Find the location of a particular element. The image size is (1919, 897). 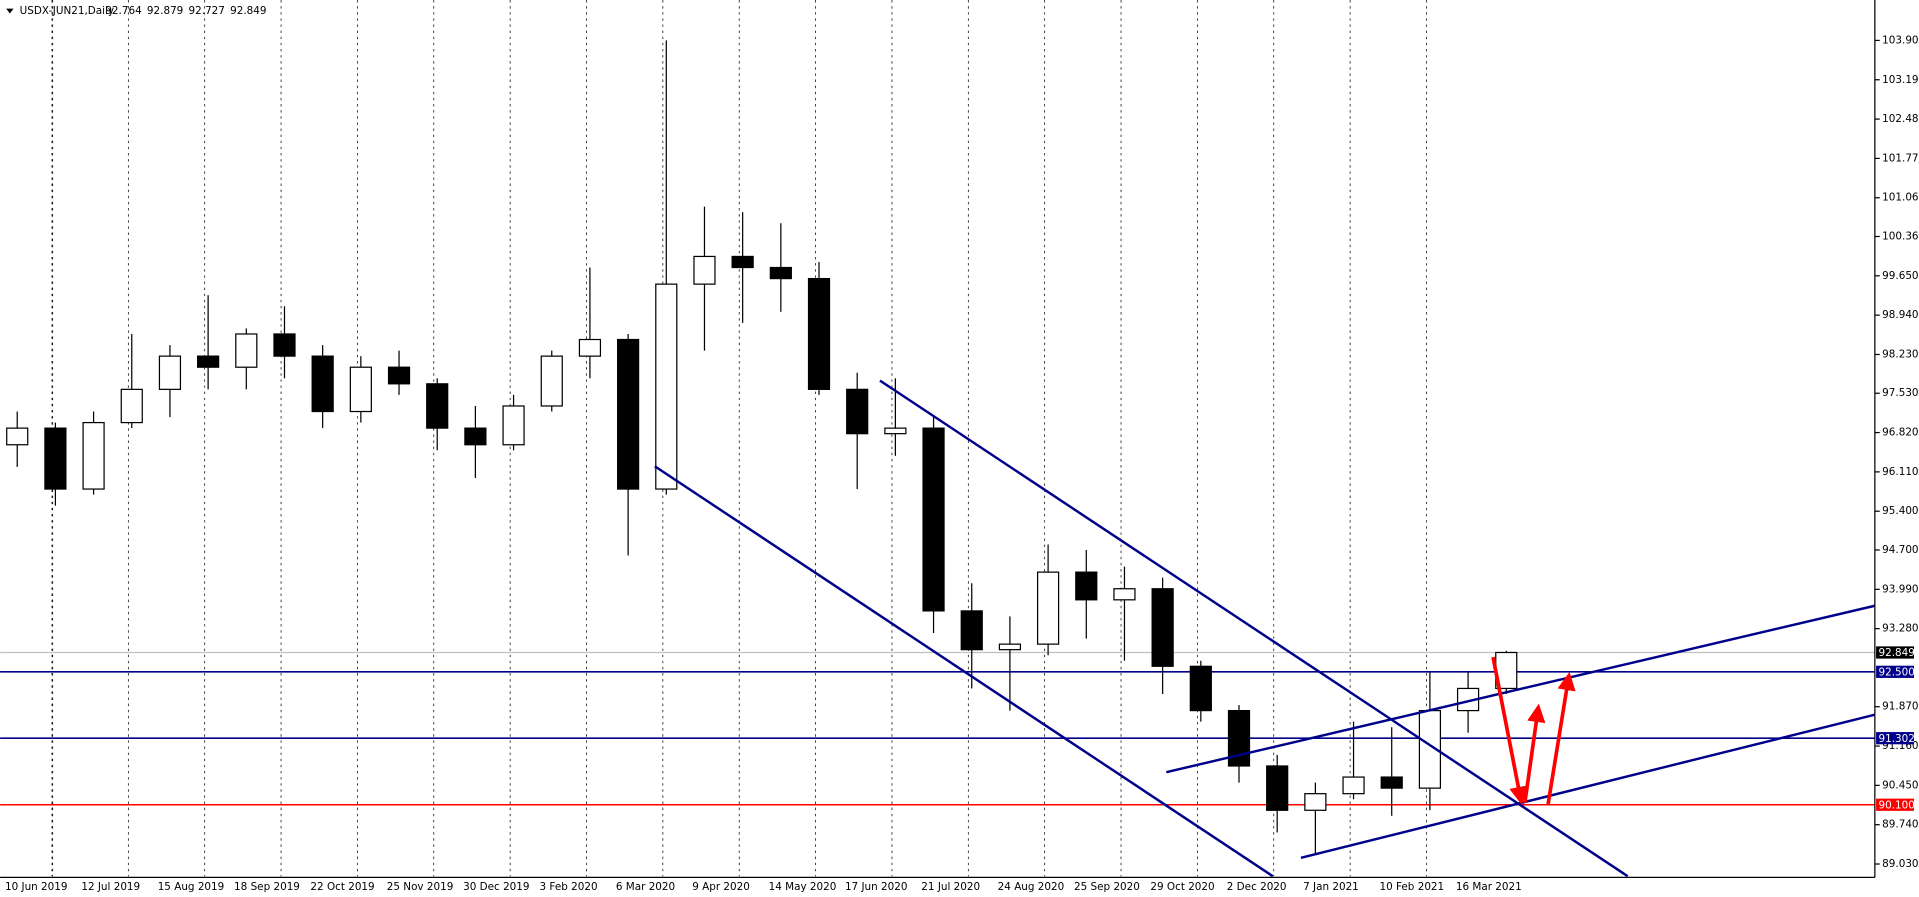

x-tick-label: 30 Dec 2019 is located at coordinates (496, 887).